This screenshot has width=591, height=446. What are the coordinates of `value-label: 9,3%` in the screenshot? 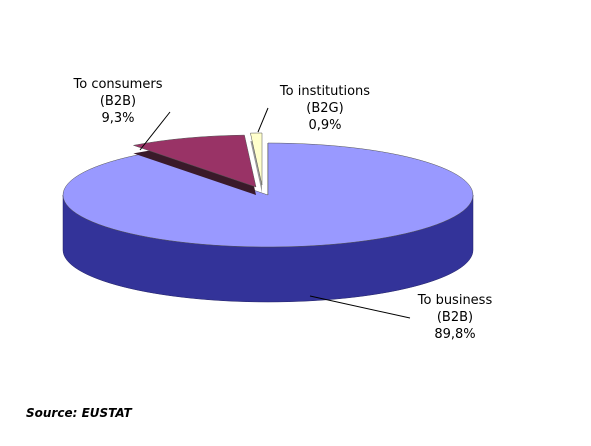 It's located at (118, 118).